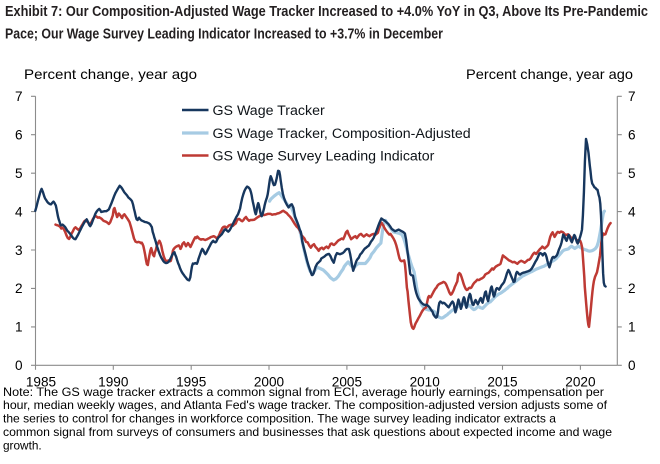 This screenshot has width=660, height=464. I want to click on svg-text: 2000, so click(269, 382).